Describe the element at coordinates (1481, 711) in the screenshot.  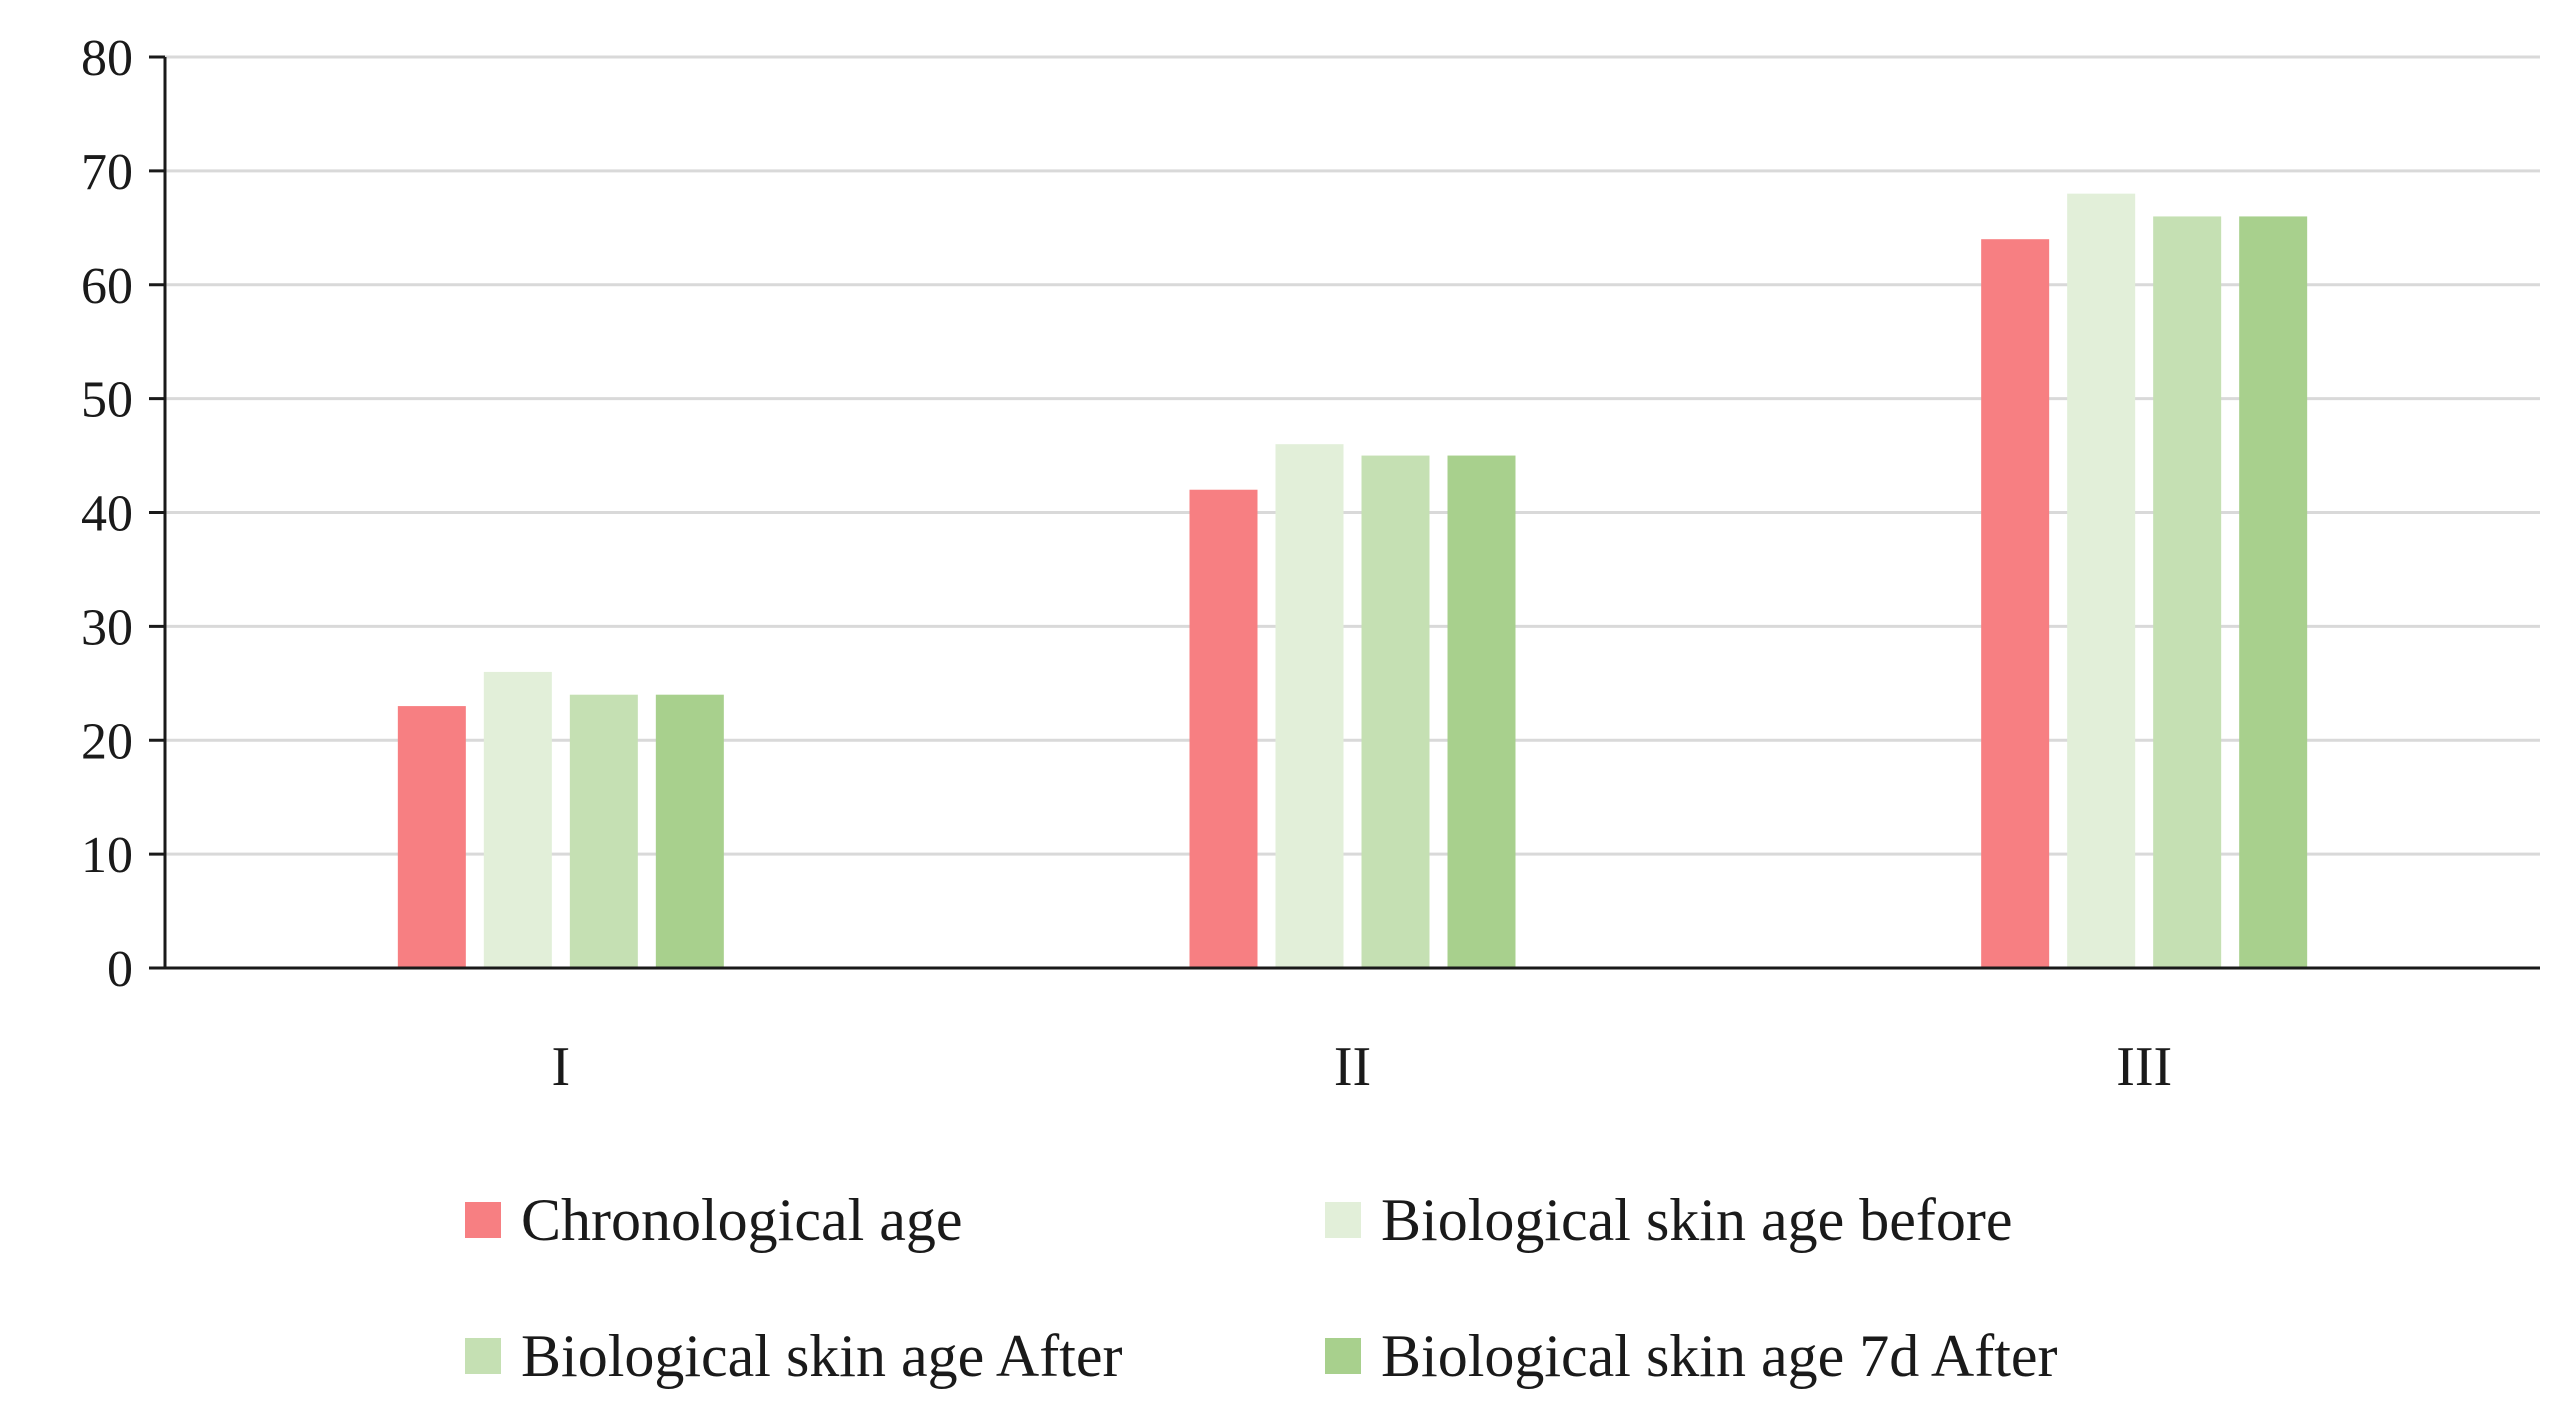
I see `bar-biological-skin-age-7d-after-ii` at that location.